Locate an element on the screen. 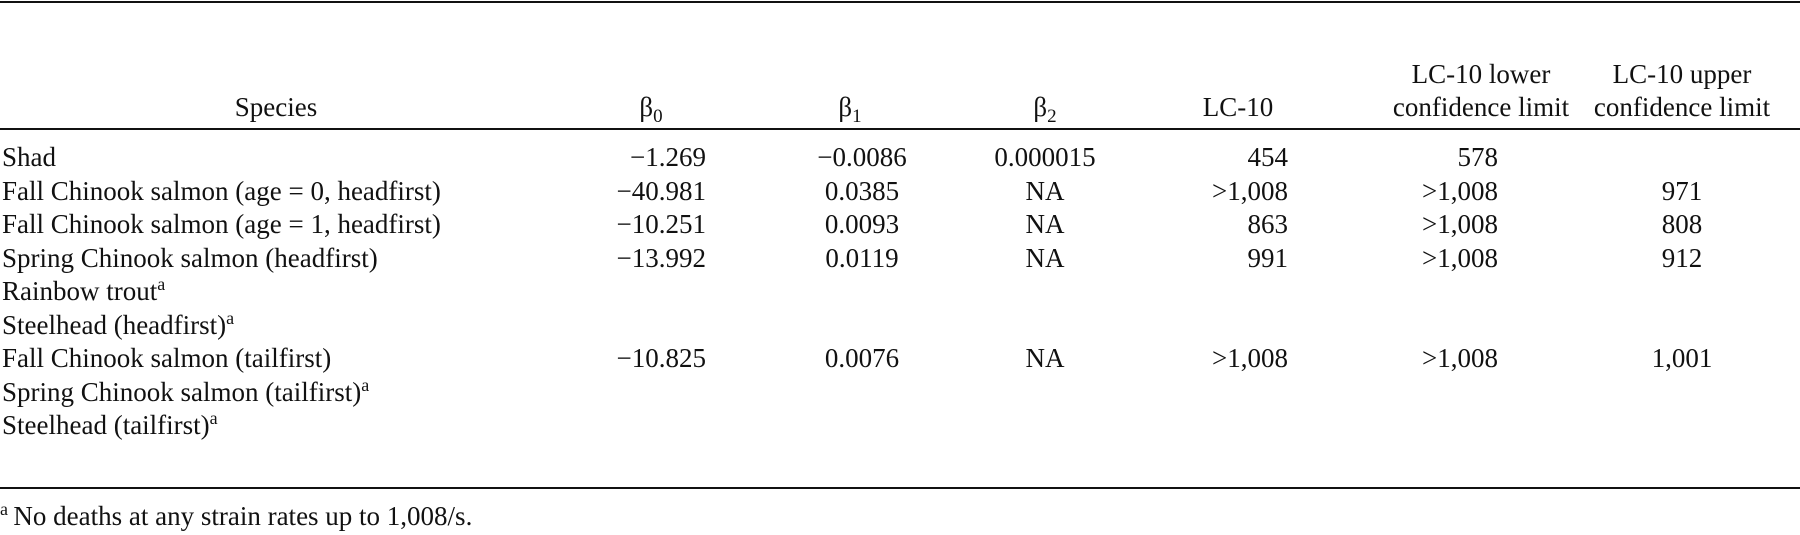  column-header: β2 is located at coordinates (1045, 63).